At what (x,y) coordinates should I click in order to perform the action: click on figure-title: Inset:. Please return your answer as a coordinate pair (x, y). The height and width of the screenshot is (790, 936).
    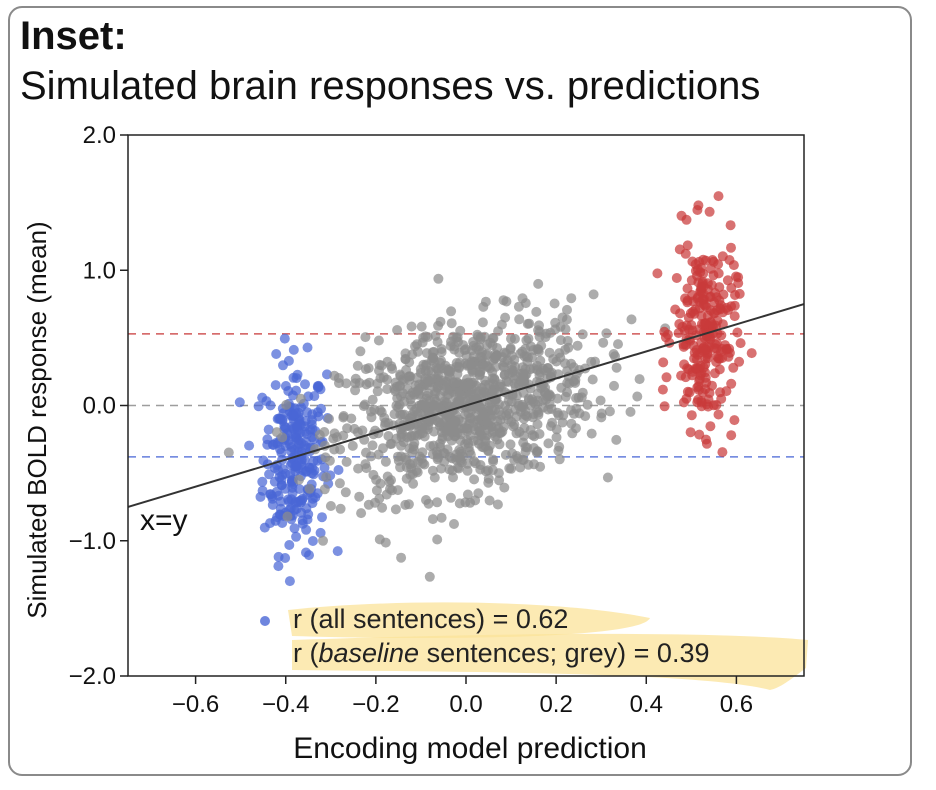
    Looking at the image, I should click on (73, 36).